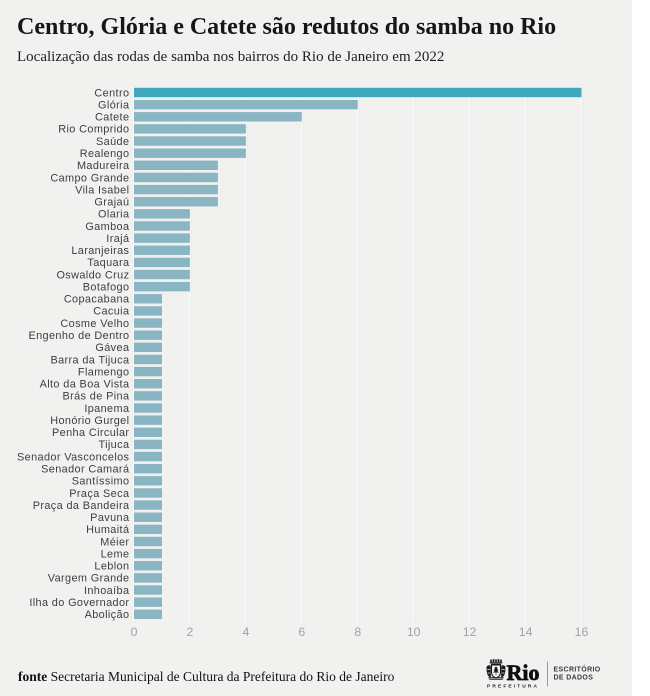 The image size is (650, 696). Describe the element at coordinates (103, 166) in the screenshot. I see `svg-text: Madureira` at that location.